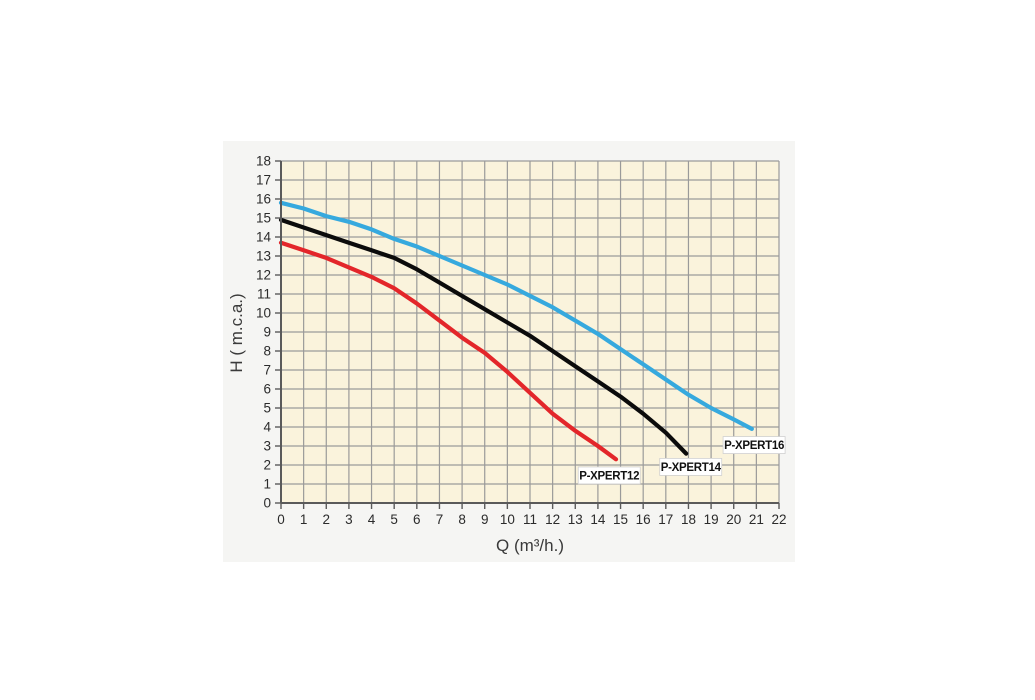 The image size is (1035, 700). I want to click on y-axis-title: H ( m.c.a.), so click(236, 333).